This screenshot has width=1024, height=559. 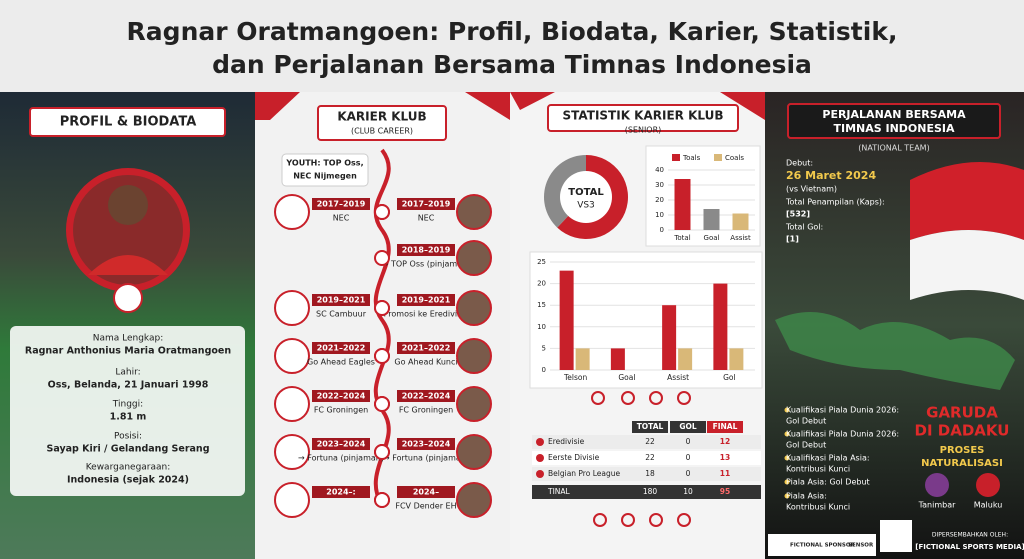 What do you see at coordinates (988, 505) in the screenshot?
I see `origin: Maluku` at bounding box center [988, 505].